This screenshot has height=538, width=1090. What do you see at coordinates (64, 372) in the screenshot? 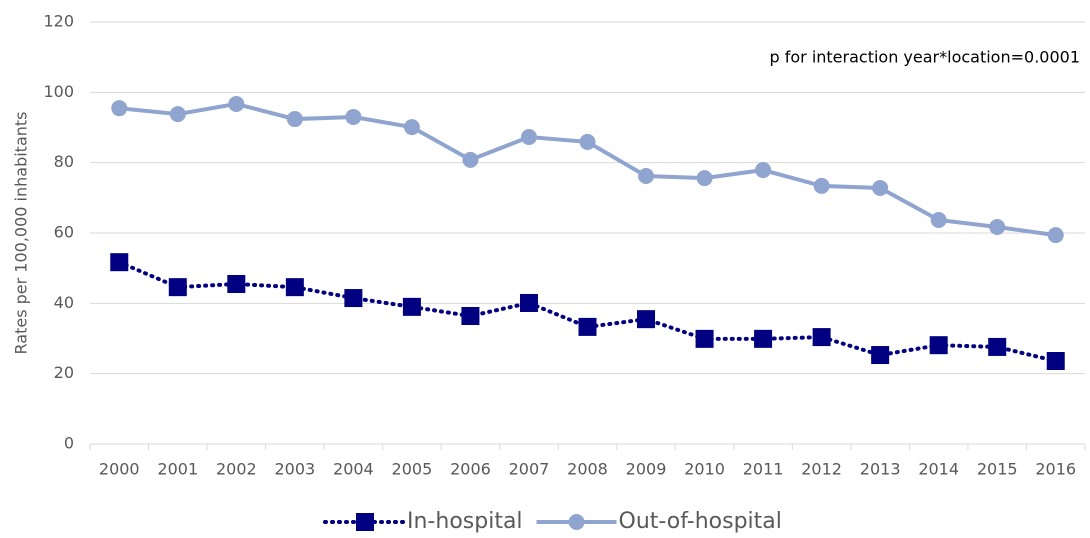
I see `y-tick-label: 20` at bounding box center [64, 372].